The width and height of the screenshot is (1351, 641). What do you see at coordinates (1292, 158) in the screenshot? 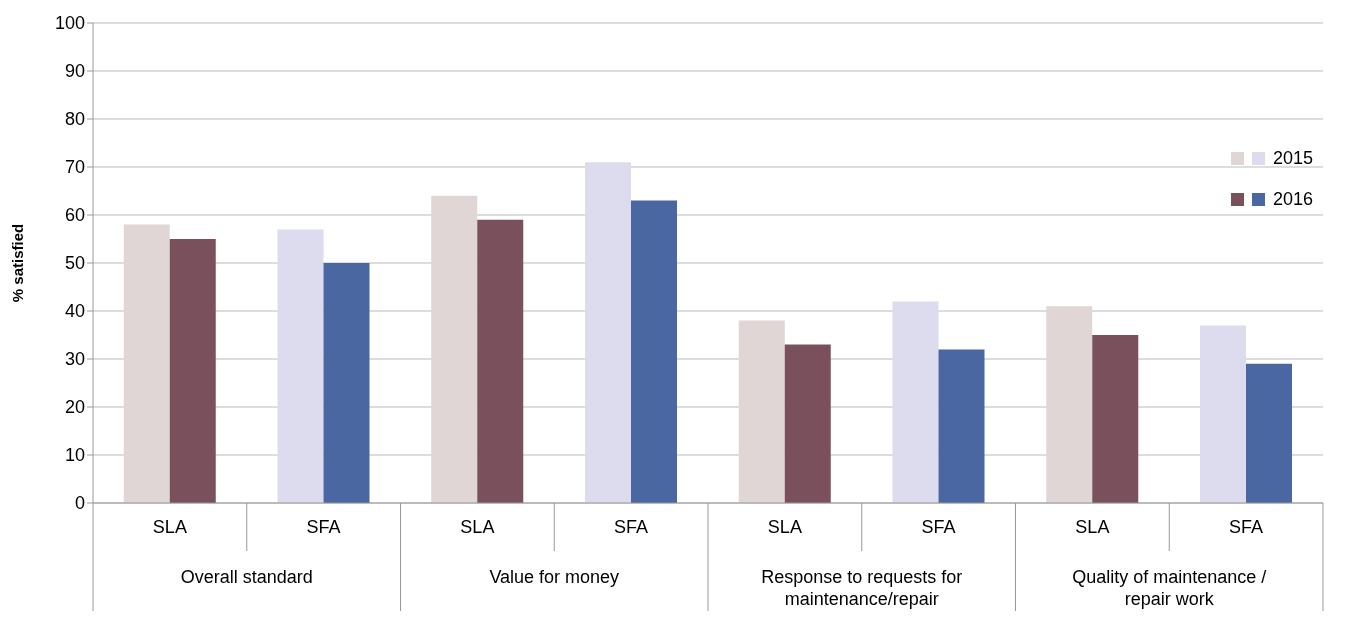
I see `legend-label: 2015` at bounding box center [1292, 158].